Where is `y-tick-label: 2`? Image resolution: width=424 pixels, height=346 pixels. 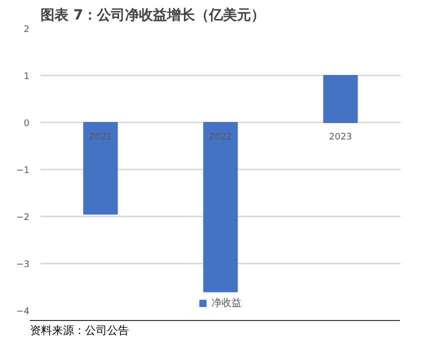 y-tick-label: 2 is located at coordinates (27, 30).